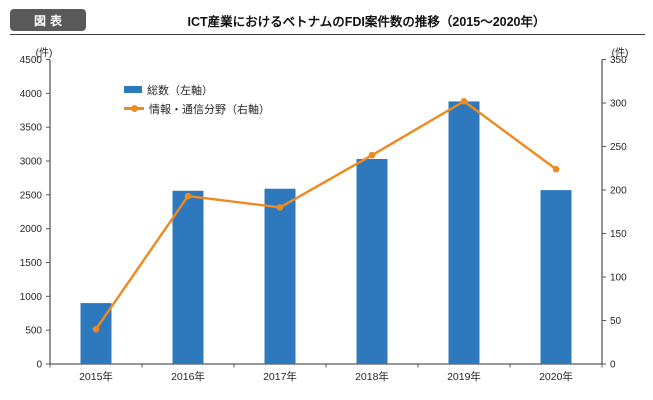 The width and height of the screenshot is (653, 400). I want to click on right-axis-tick-label: 250, so click(618, 147).